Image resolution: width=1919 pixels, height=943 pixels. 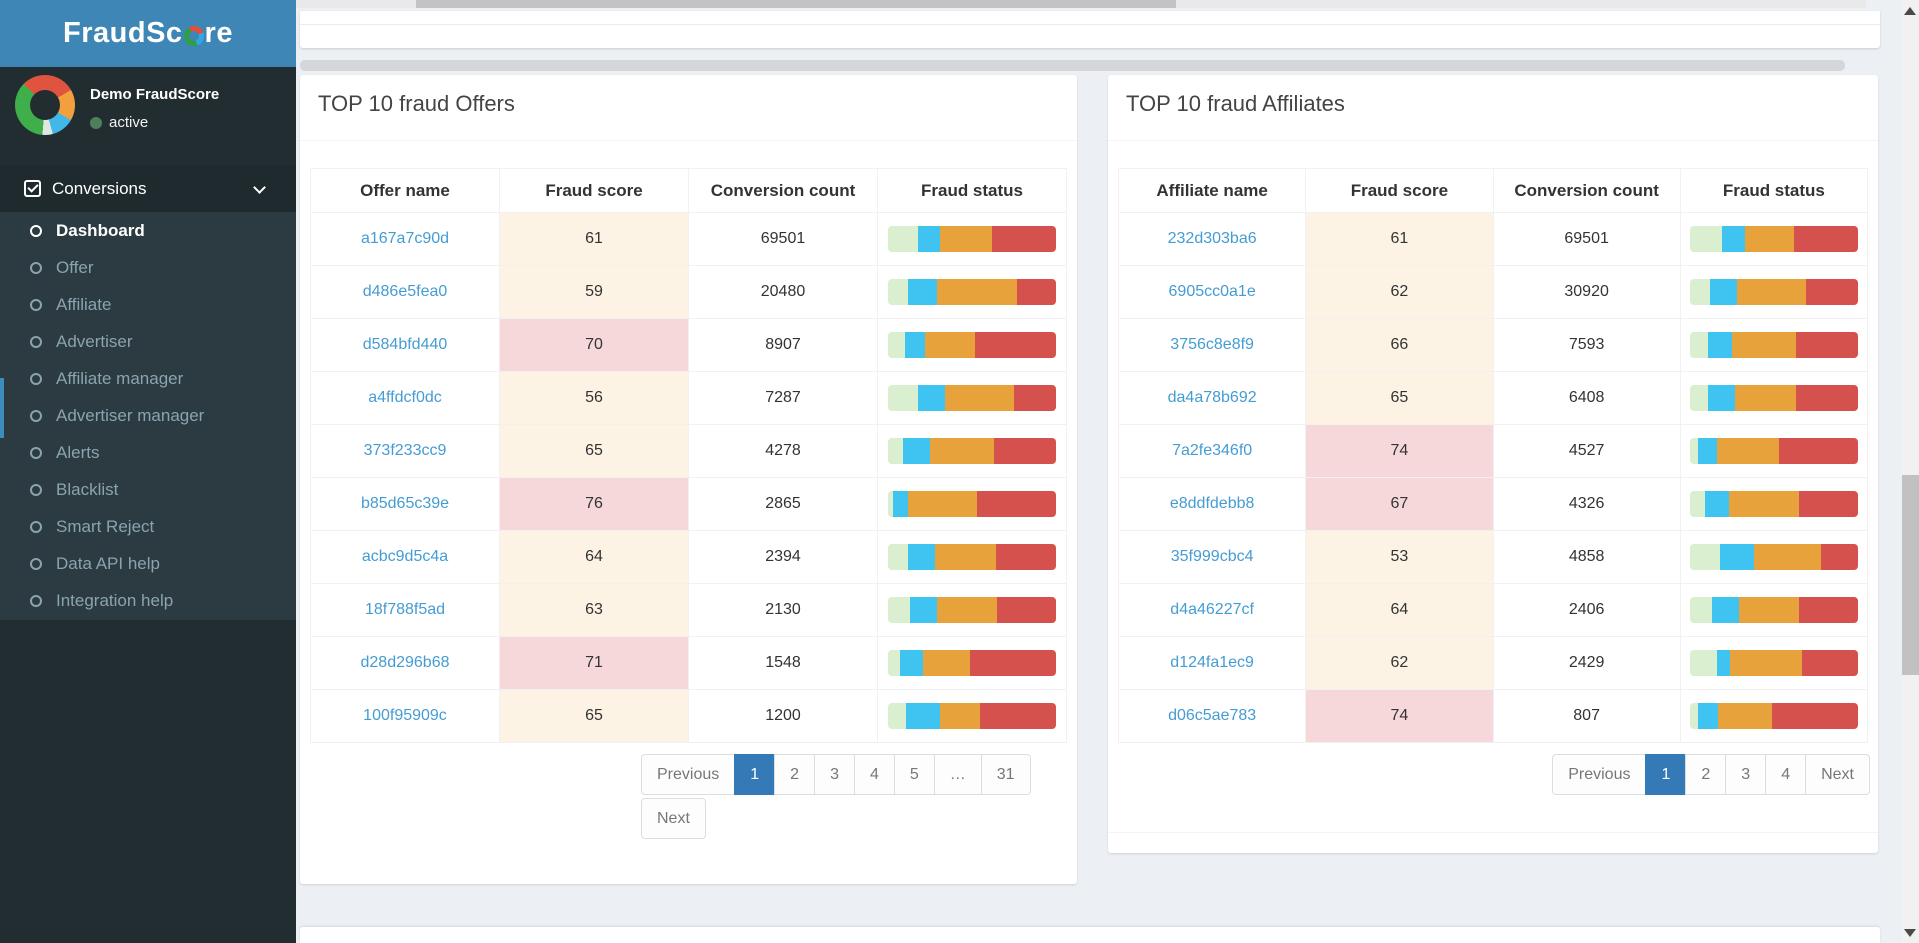 What do you see at coordinates (914, 774) in the screenshot?
I see `page-5: 5` at bounding box center [914, 774].